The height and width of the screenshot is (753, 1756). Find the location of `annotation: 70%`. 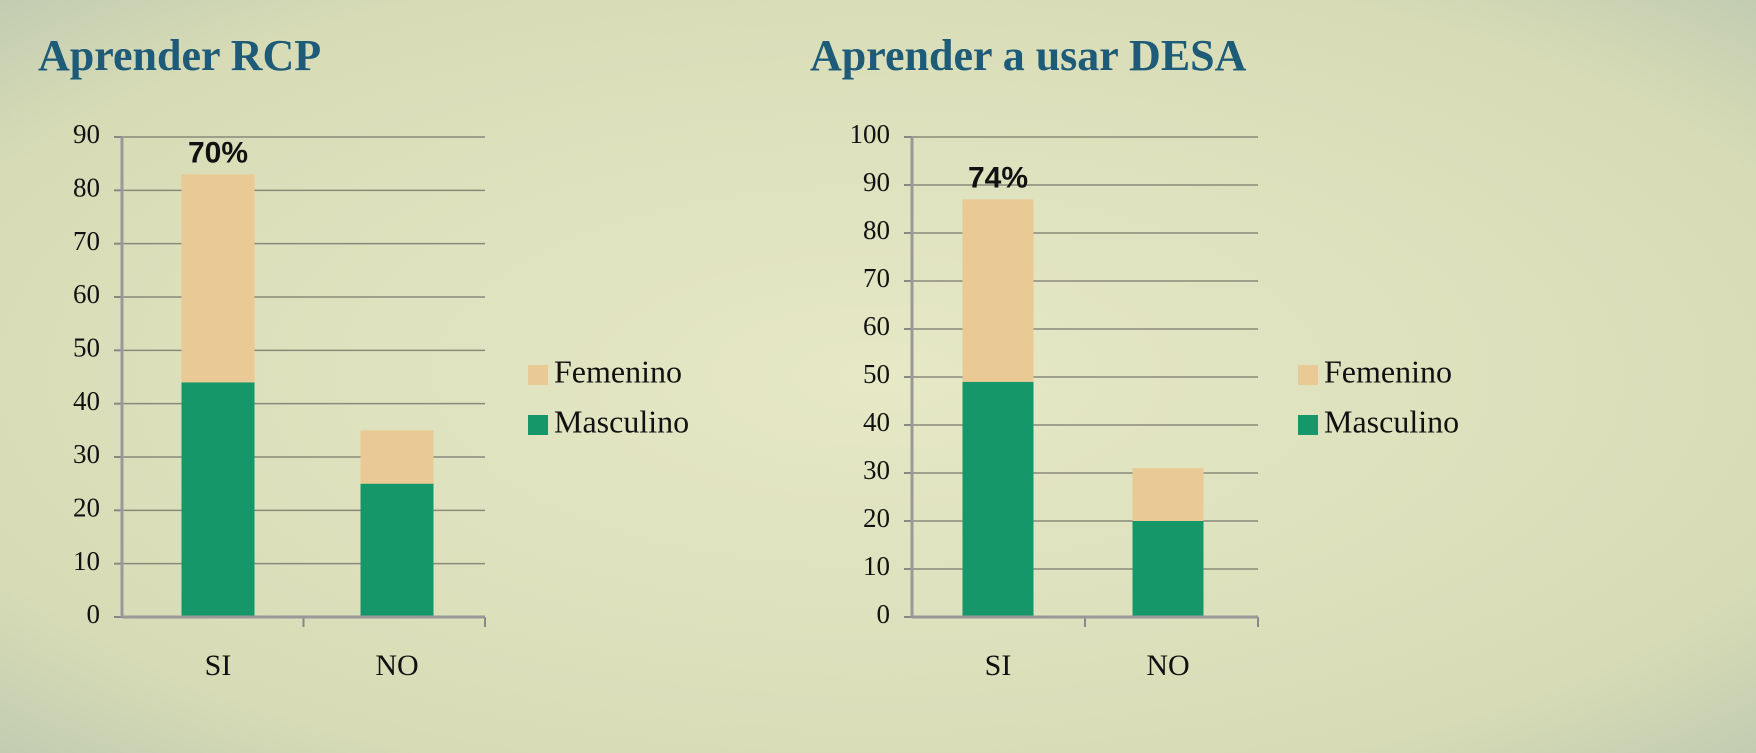

annotation: 70% is located at coordinates (218, 152).